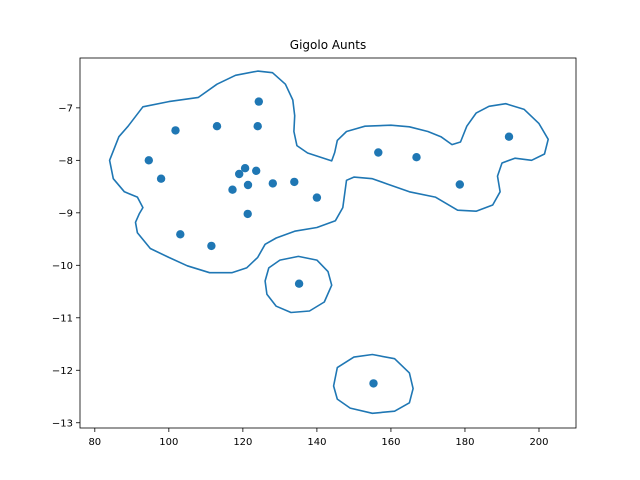 The image size is (640, 480). Describe the element at coordinates (316, 442) in the screenshot. I see `x-tick-label: 140` at that location.